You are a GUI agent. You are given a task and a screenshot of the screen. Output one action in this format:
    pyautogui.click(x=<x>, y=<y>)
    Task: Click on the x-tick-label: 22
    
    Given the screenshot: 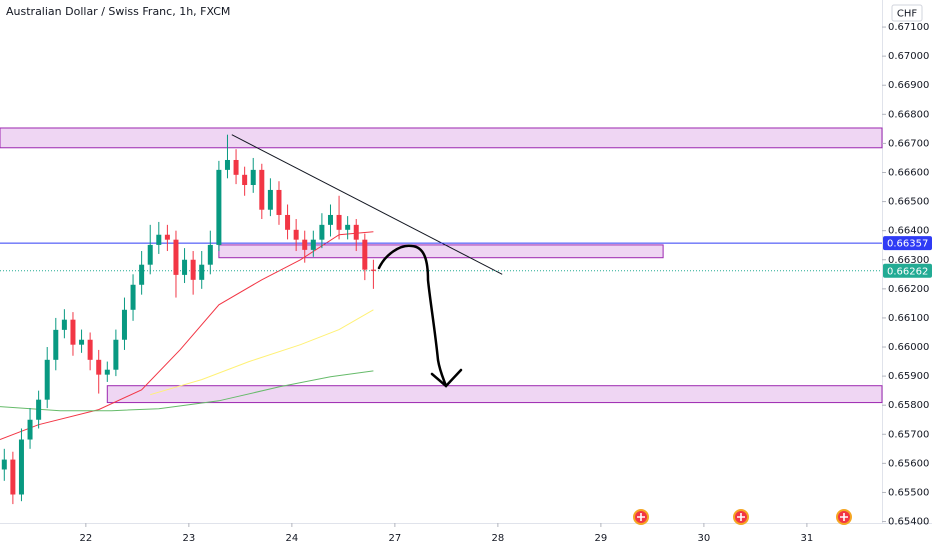 What is the action you would take?
    pyautogui.click(x=85, y=538)
    